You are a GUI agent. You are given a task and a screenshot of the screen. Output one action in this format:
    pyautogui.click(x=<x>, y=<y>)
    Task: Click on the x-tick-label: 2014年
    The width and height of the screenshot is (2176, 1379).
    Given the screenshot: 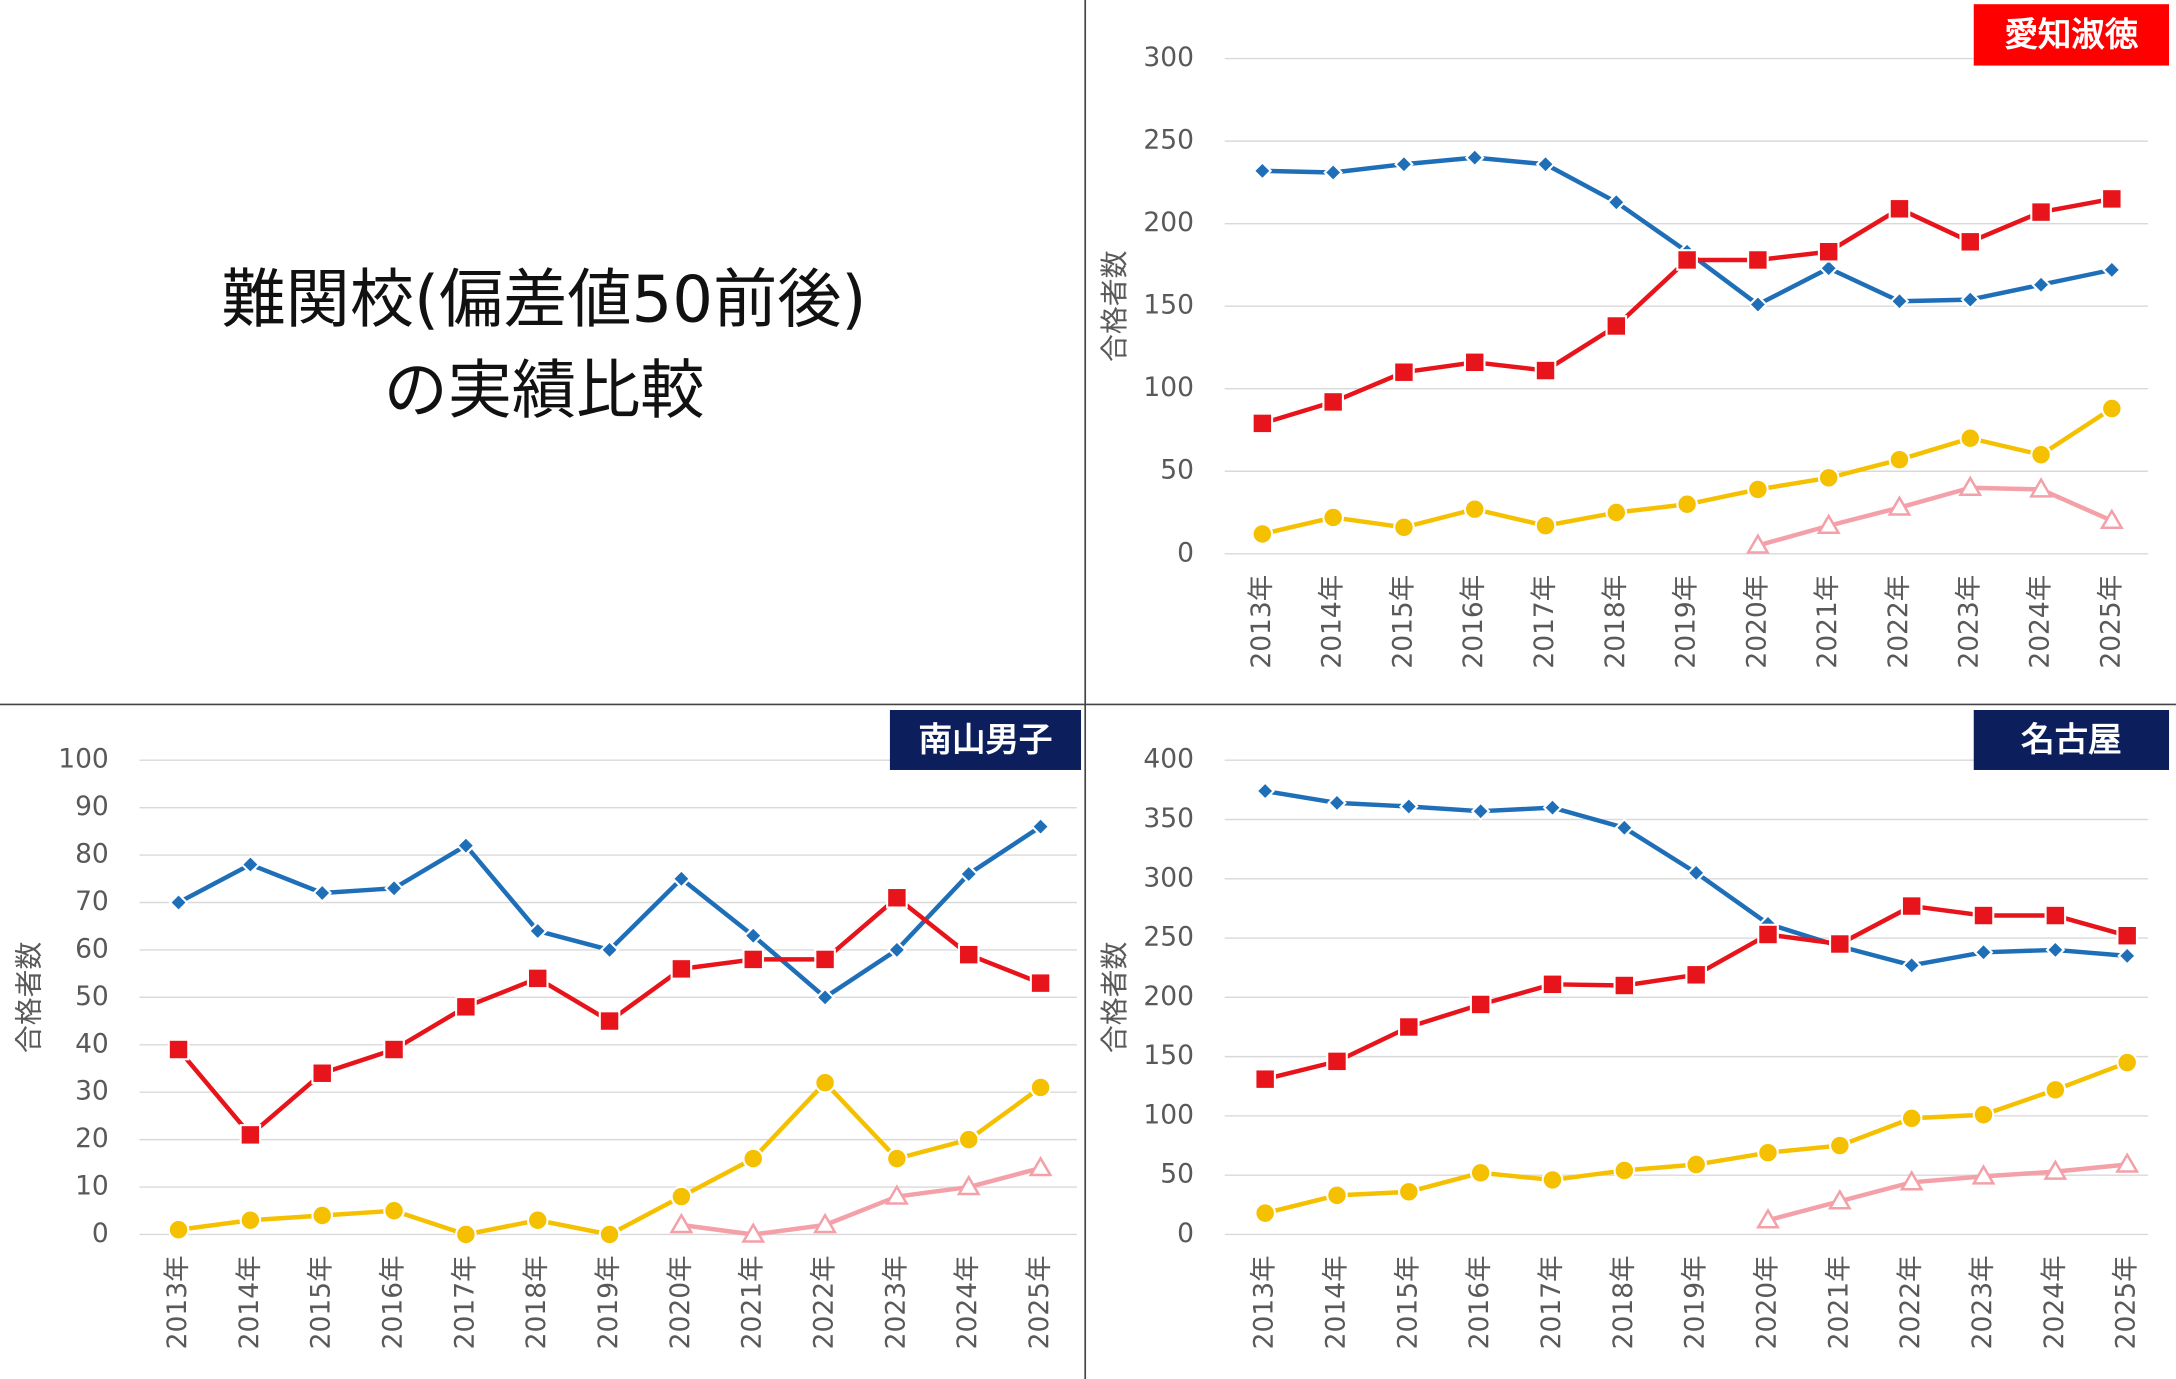 What is the action you would take?
    pyautogui.click(x=1332, y=622)
    